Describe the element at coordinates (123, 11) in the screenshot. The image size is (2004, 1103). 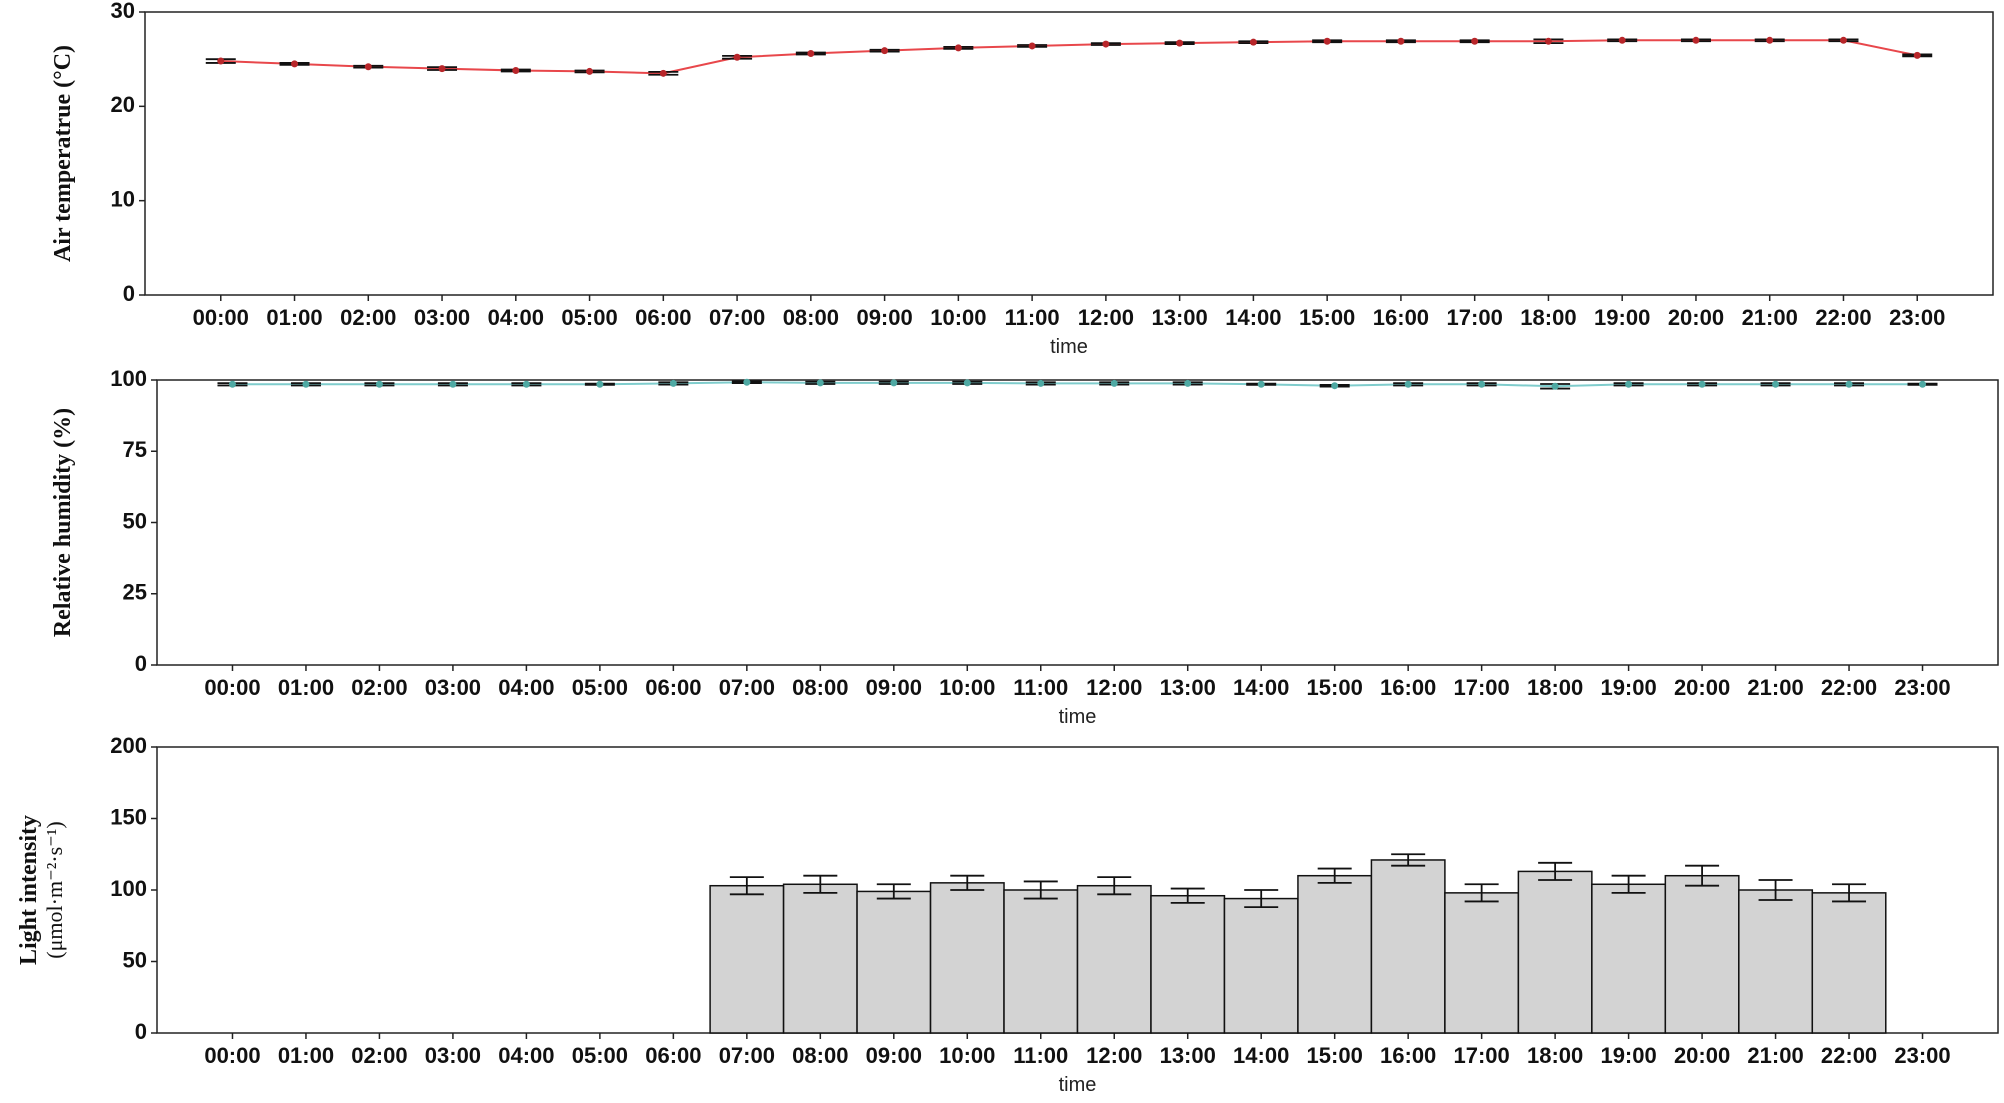
I see `y-tick-label: 30` at that location.